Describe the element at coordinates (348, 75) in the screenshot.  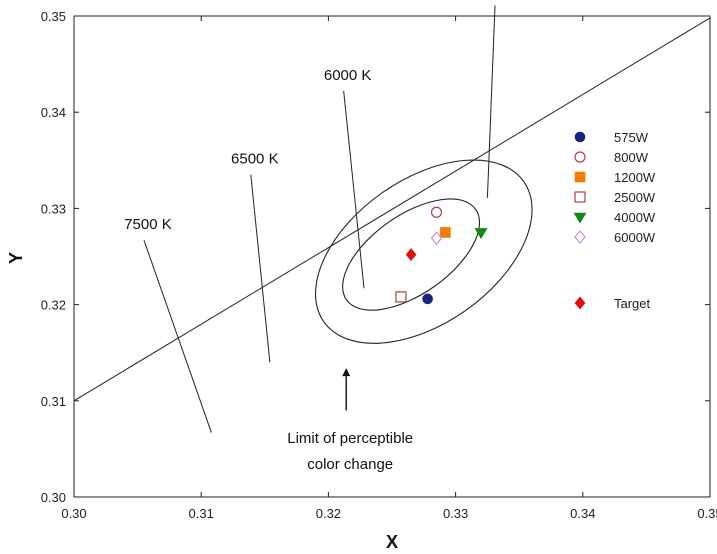
I see `isotherm-label: 6000 K` at that location.